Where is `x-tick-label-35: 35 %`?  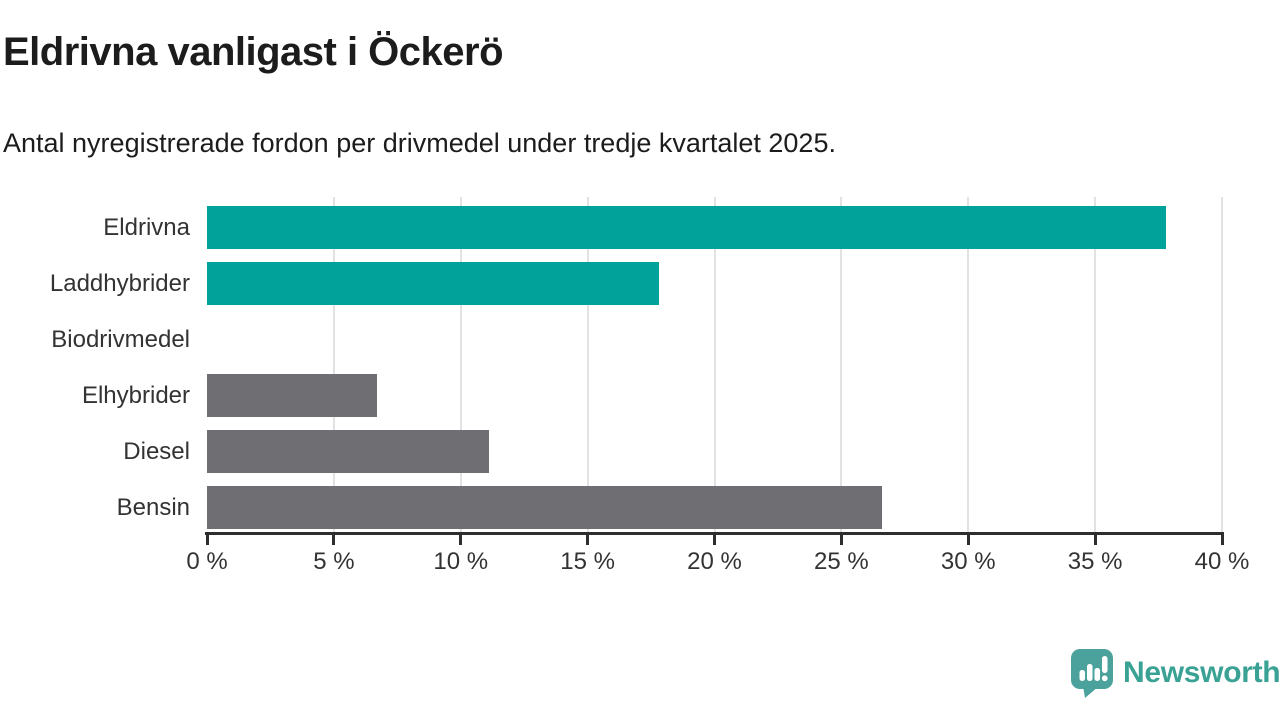
x-tick-label-35: 35 % is located at coordinates (1095, 561).